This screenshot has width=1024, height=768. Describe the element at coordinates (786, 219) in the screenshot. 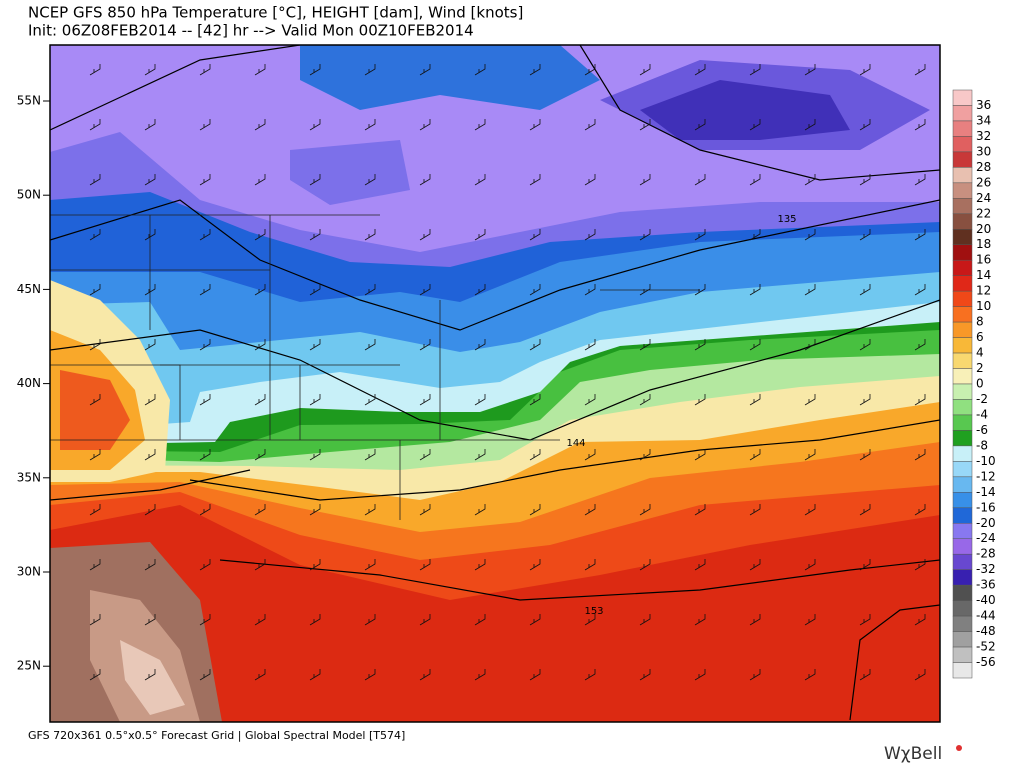

I see `contour-label: 135` at that location.